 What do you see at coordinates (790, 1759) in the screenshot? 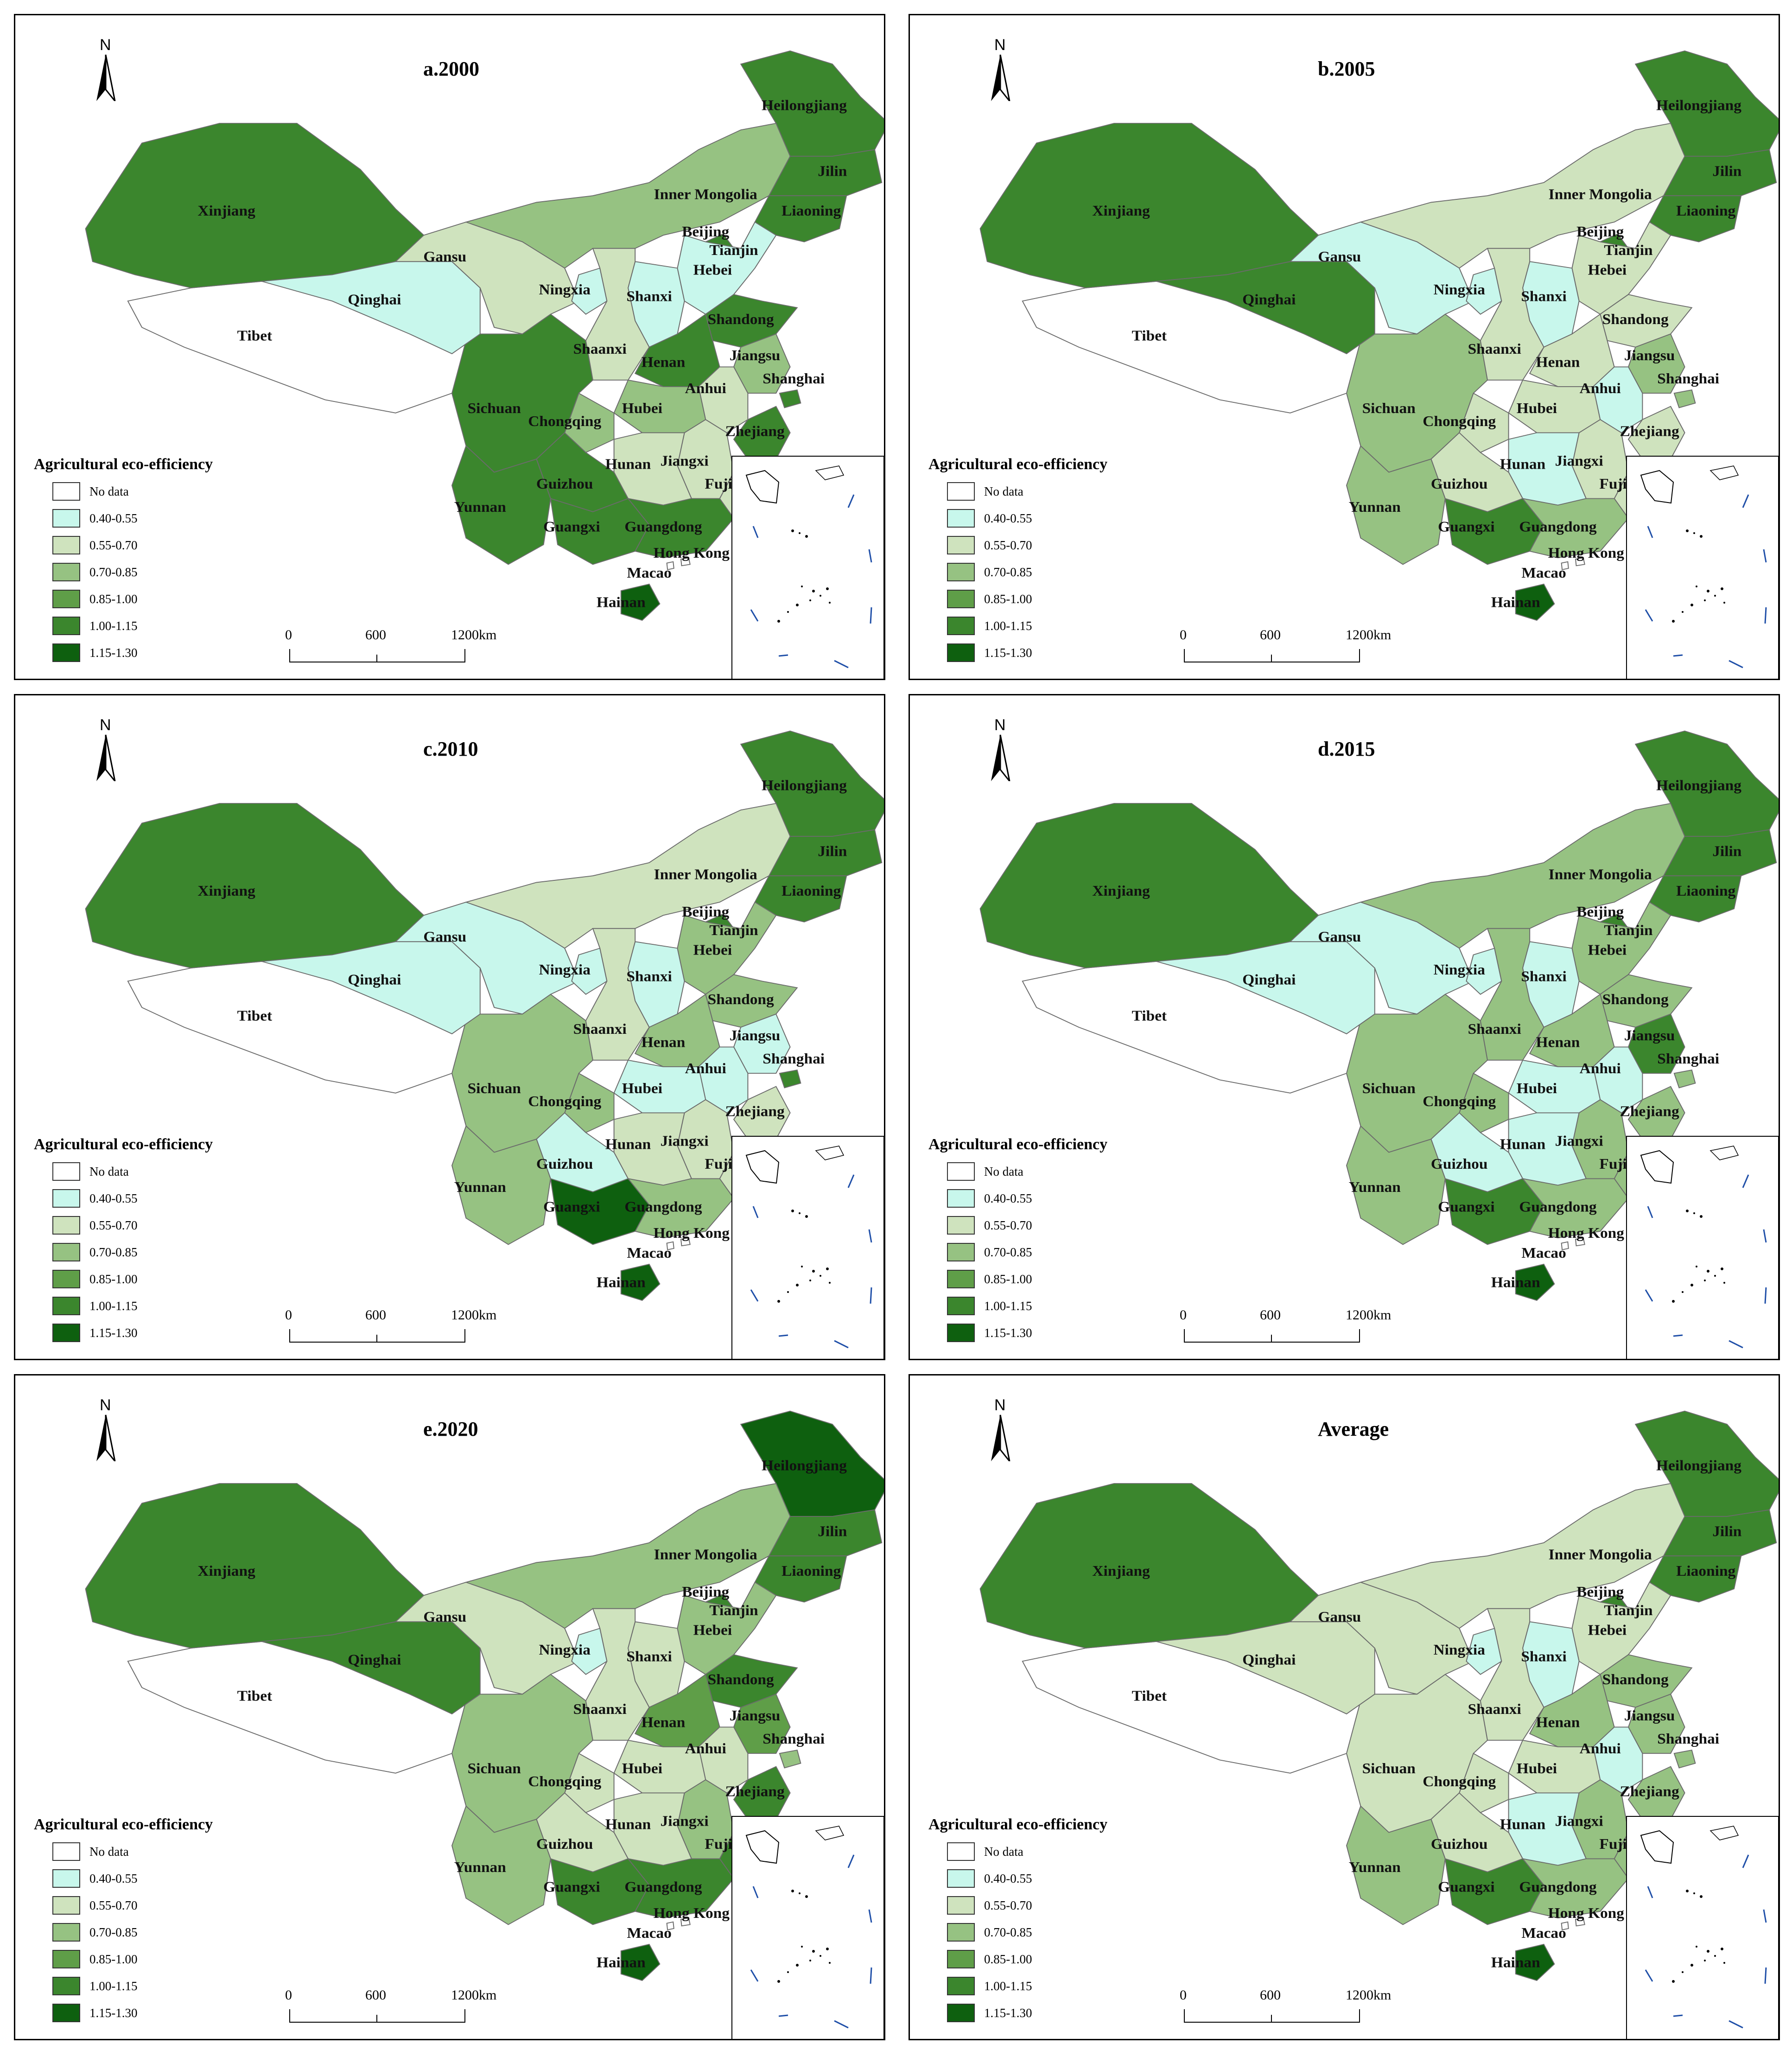
I see `province-shanghai` at bounding box center [790, 1759].